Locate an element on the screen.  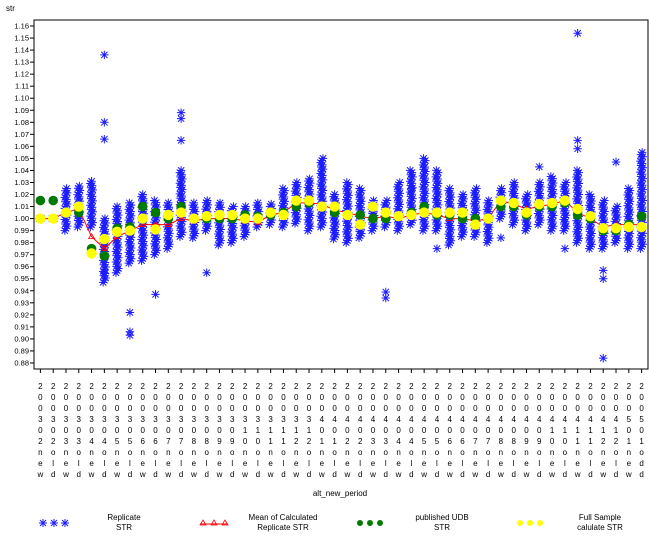
x-tick-label-char: 6 is located at coordinates (450, 441).